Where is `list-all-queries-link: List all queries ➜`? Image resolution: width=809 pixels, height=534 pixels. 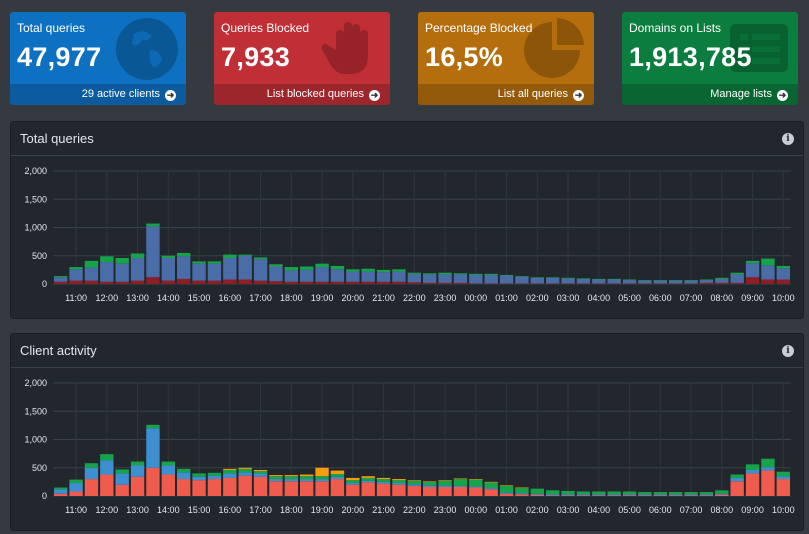
list-all-queries-link: List all queries ➜ is located at coordinates (506, 94).